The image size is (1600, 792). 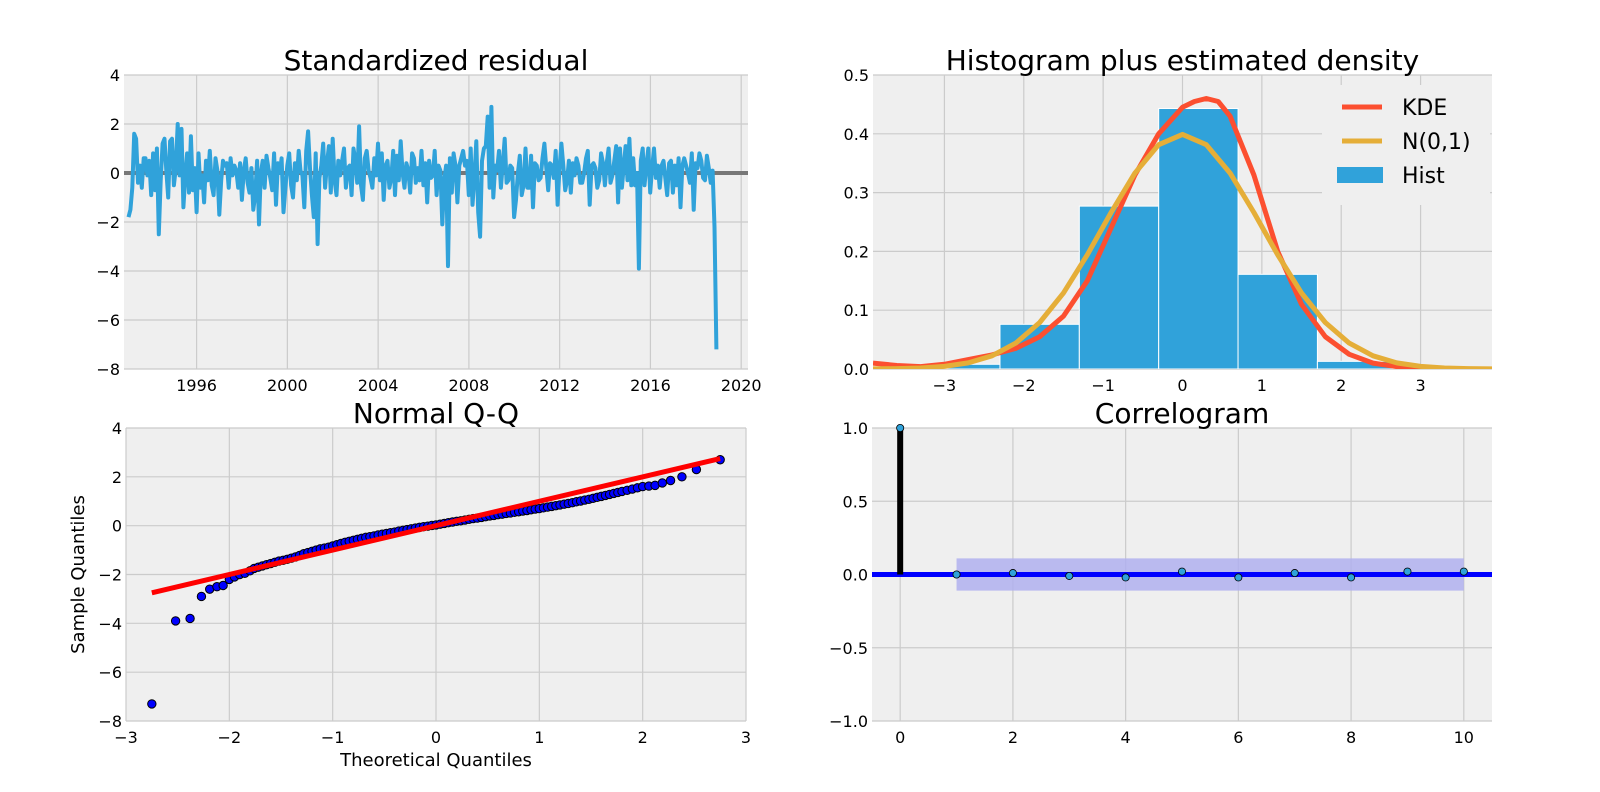 I want to click on x-tick-label: 8, so click(x=1351, y=737).